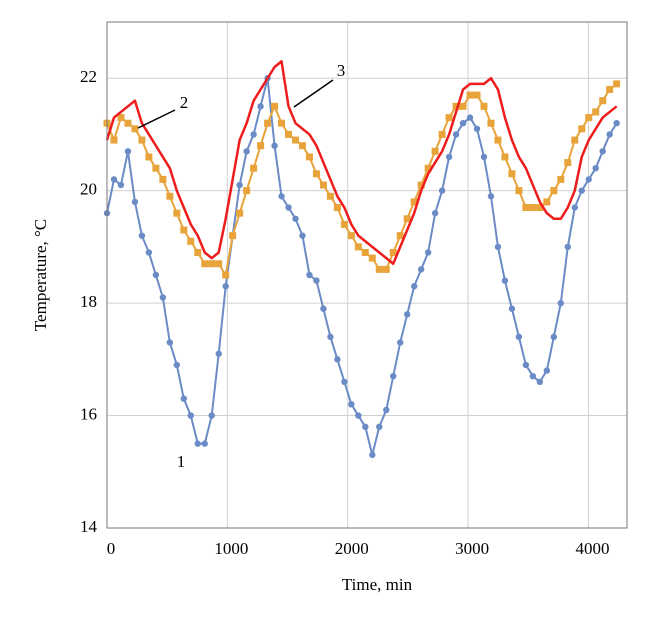 This screenshot has width=656, height=621. I want to click on x-tick-label: 3000, so click(472, 548).